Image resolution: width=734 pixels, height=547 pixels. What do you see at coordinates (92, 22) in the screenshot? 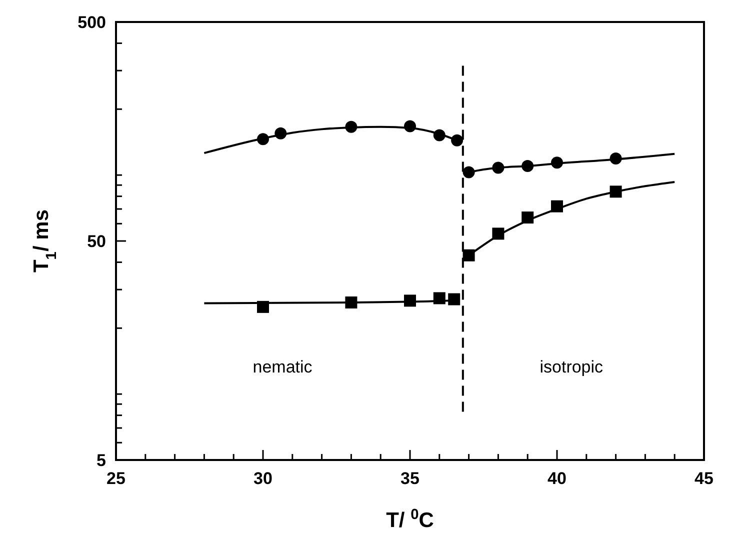
I see `y-tick-label: 500` at bounding box center [92, 22].